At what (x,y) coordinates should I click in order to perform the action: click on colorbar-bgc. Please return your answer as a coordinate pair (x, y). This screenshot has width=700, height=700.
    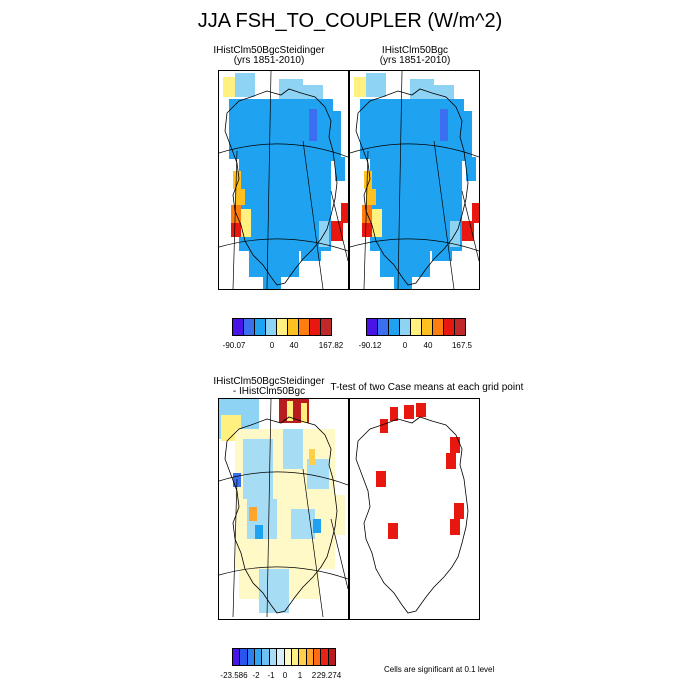
    Looking at the image, I should click on (416, 327).